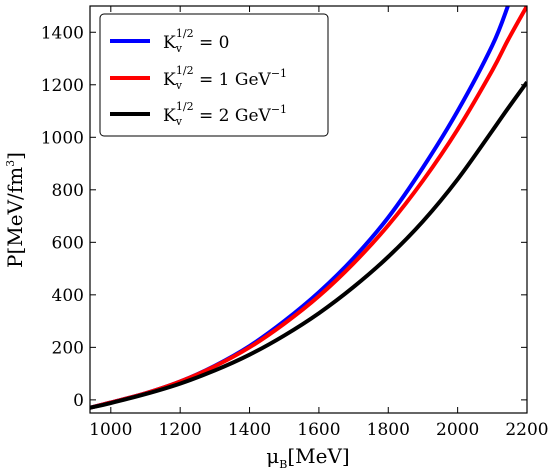 The width and height of the screenshot is (550, 474). Describe the element at coordinates (318, 430) in the screenshot. I see `x-tick-label: 1600` at that location.